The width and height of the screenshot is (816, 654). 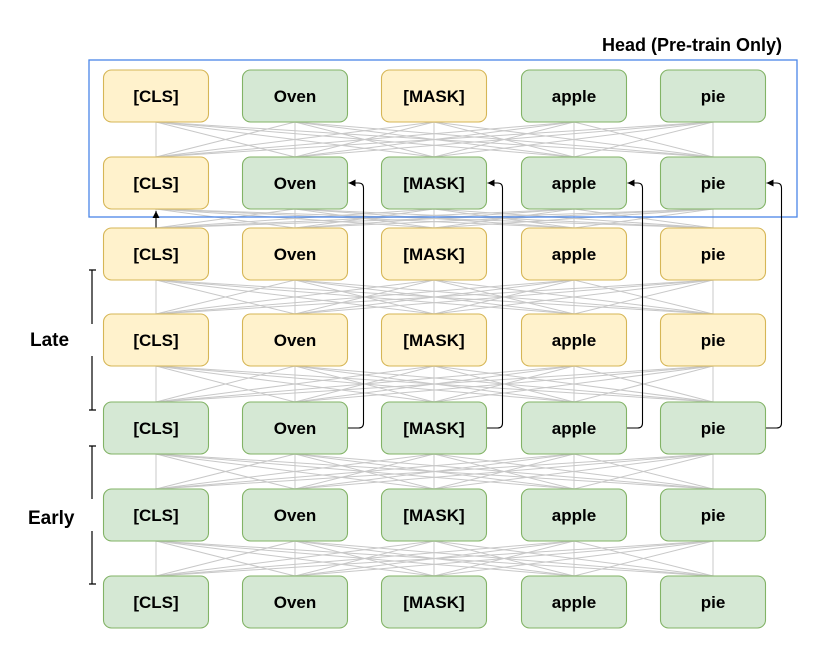 I want to click on layer-row-3: [CLS] Oven [MASK] apple pie, so click(x=434, y=428).